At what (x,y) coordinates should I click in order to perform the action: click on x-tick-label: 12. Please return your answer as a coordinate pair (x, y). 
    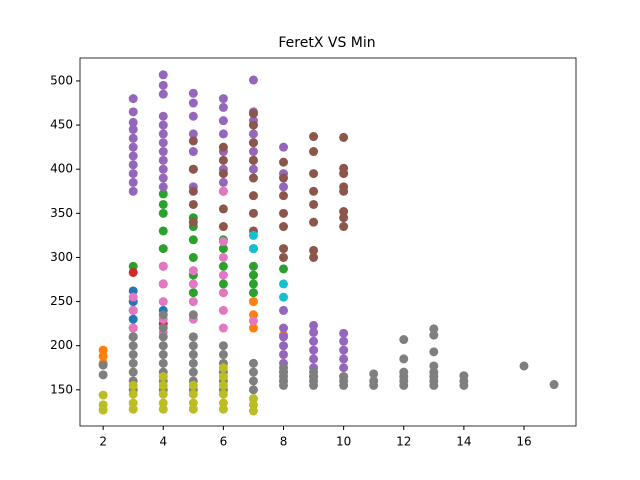
    Looking at the image, I should click on (403, 442).